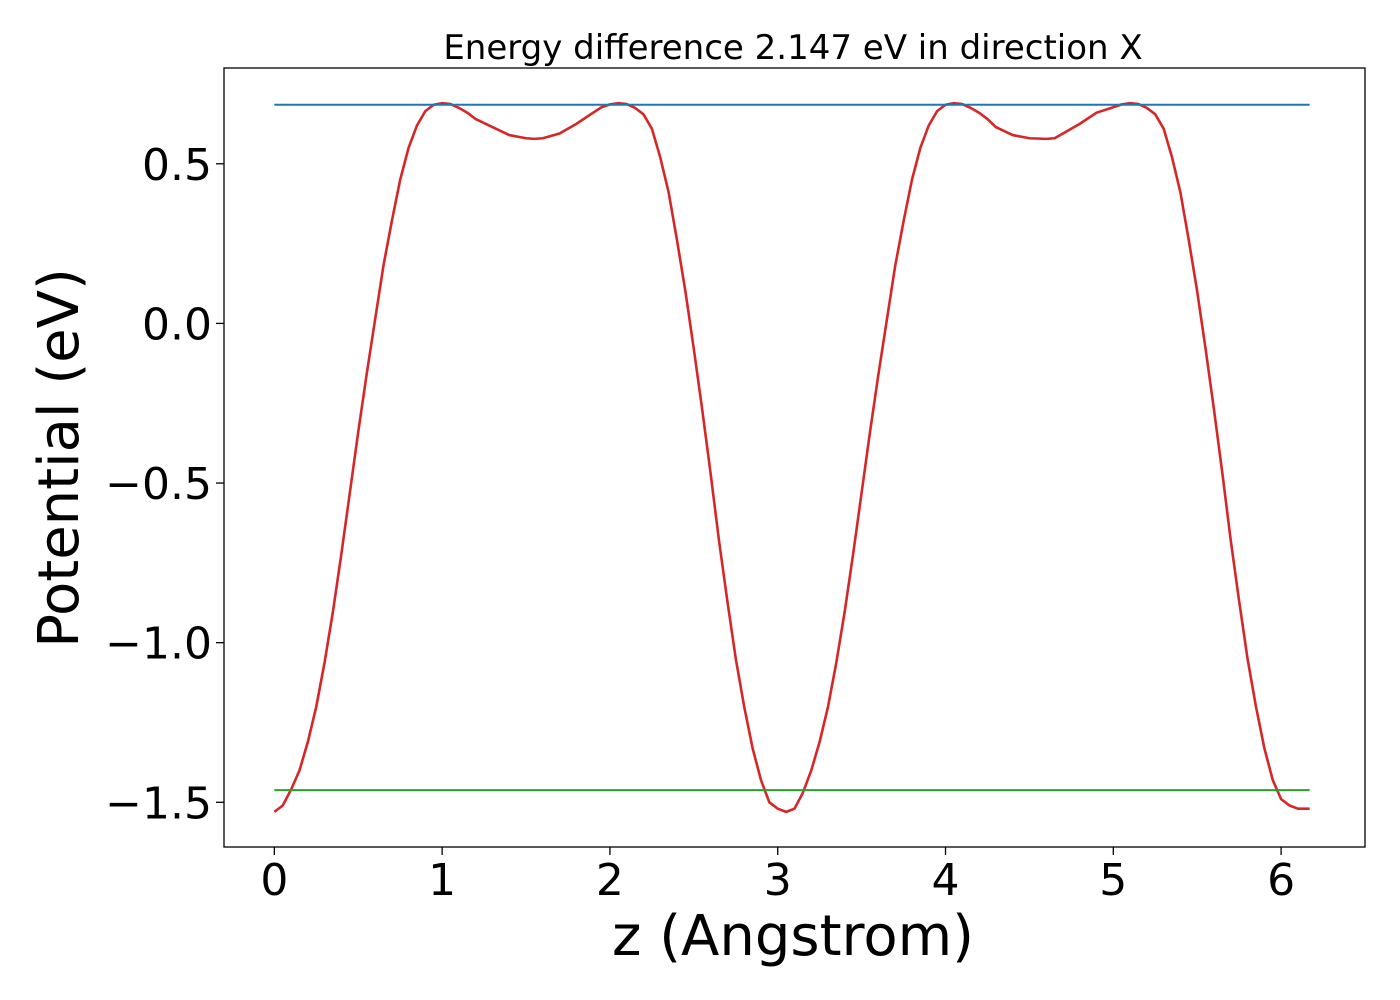  What do you see at coordinates (1113, 880) in the screenshot?
I see `x-tick-label: 5` at bounding box center [1113, 880].